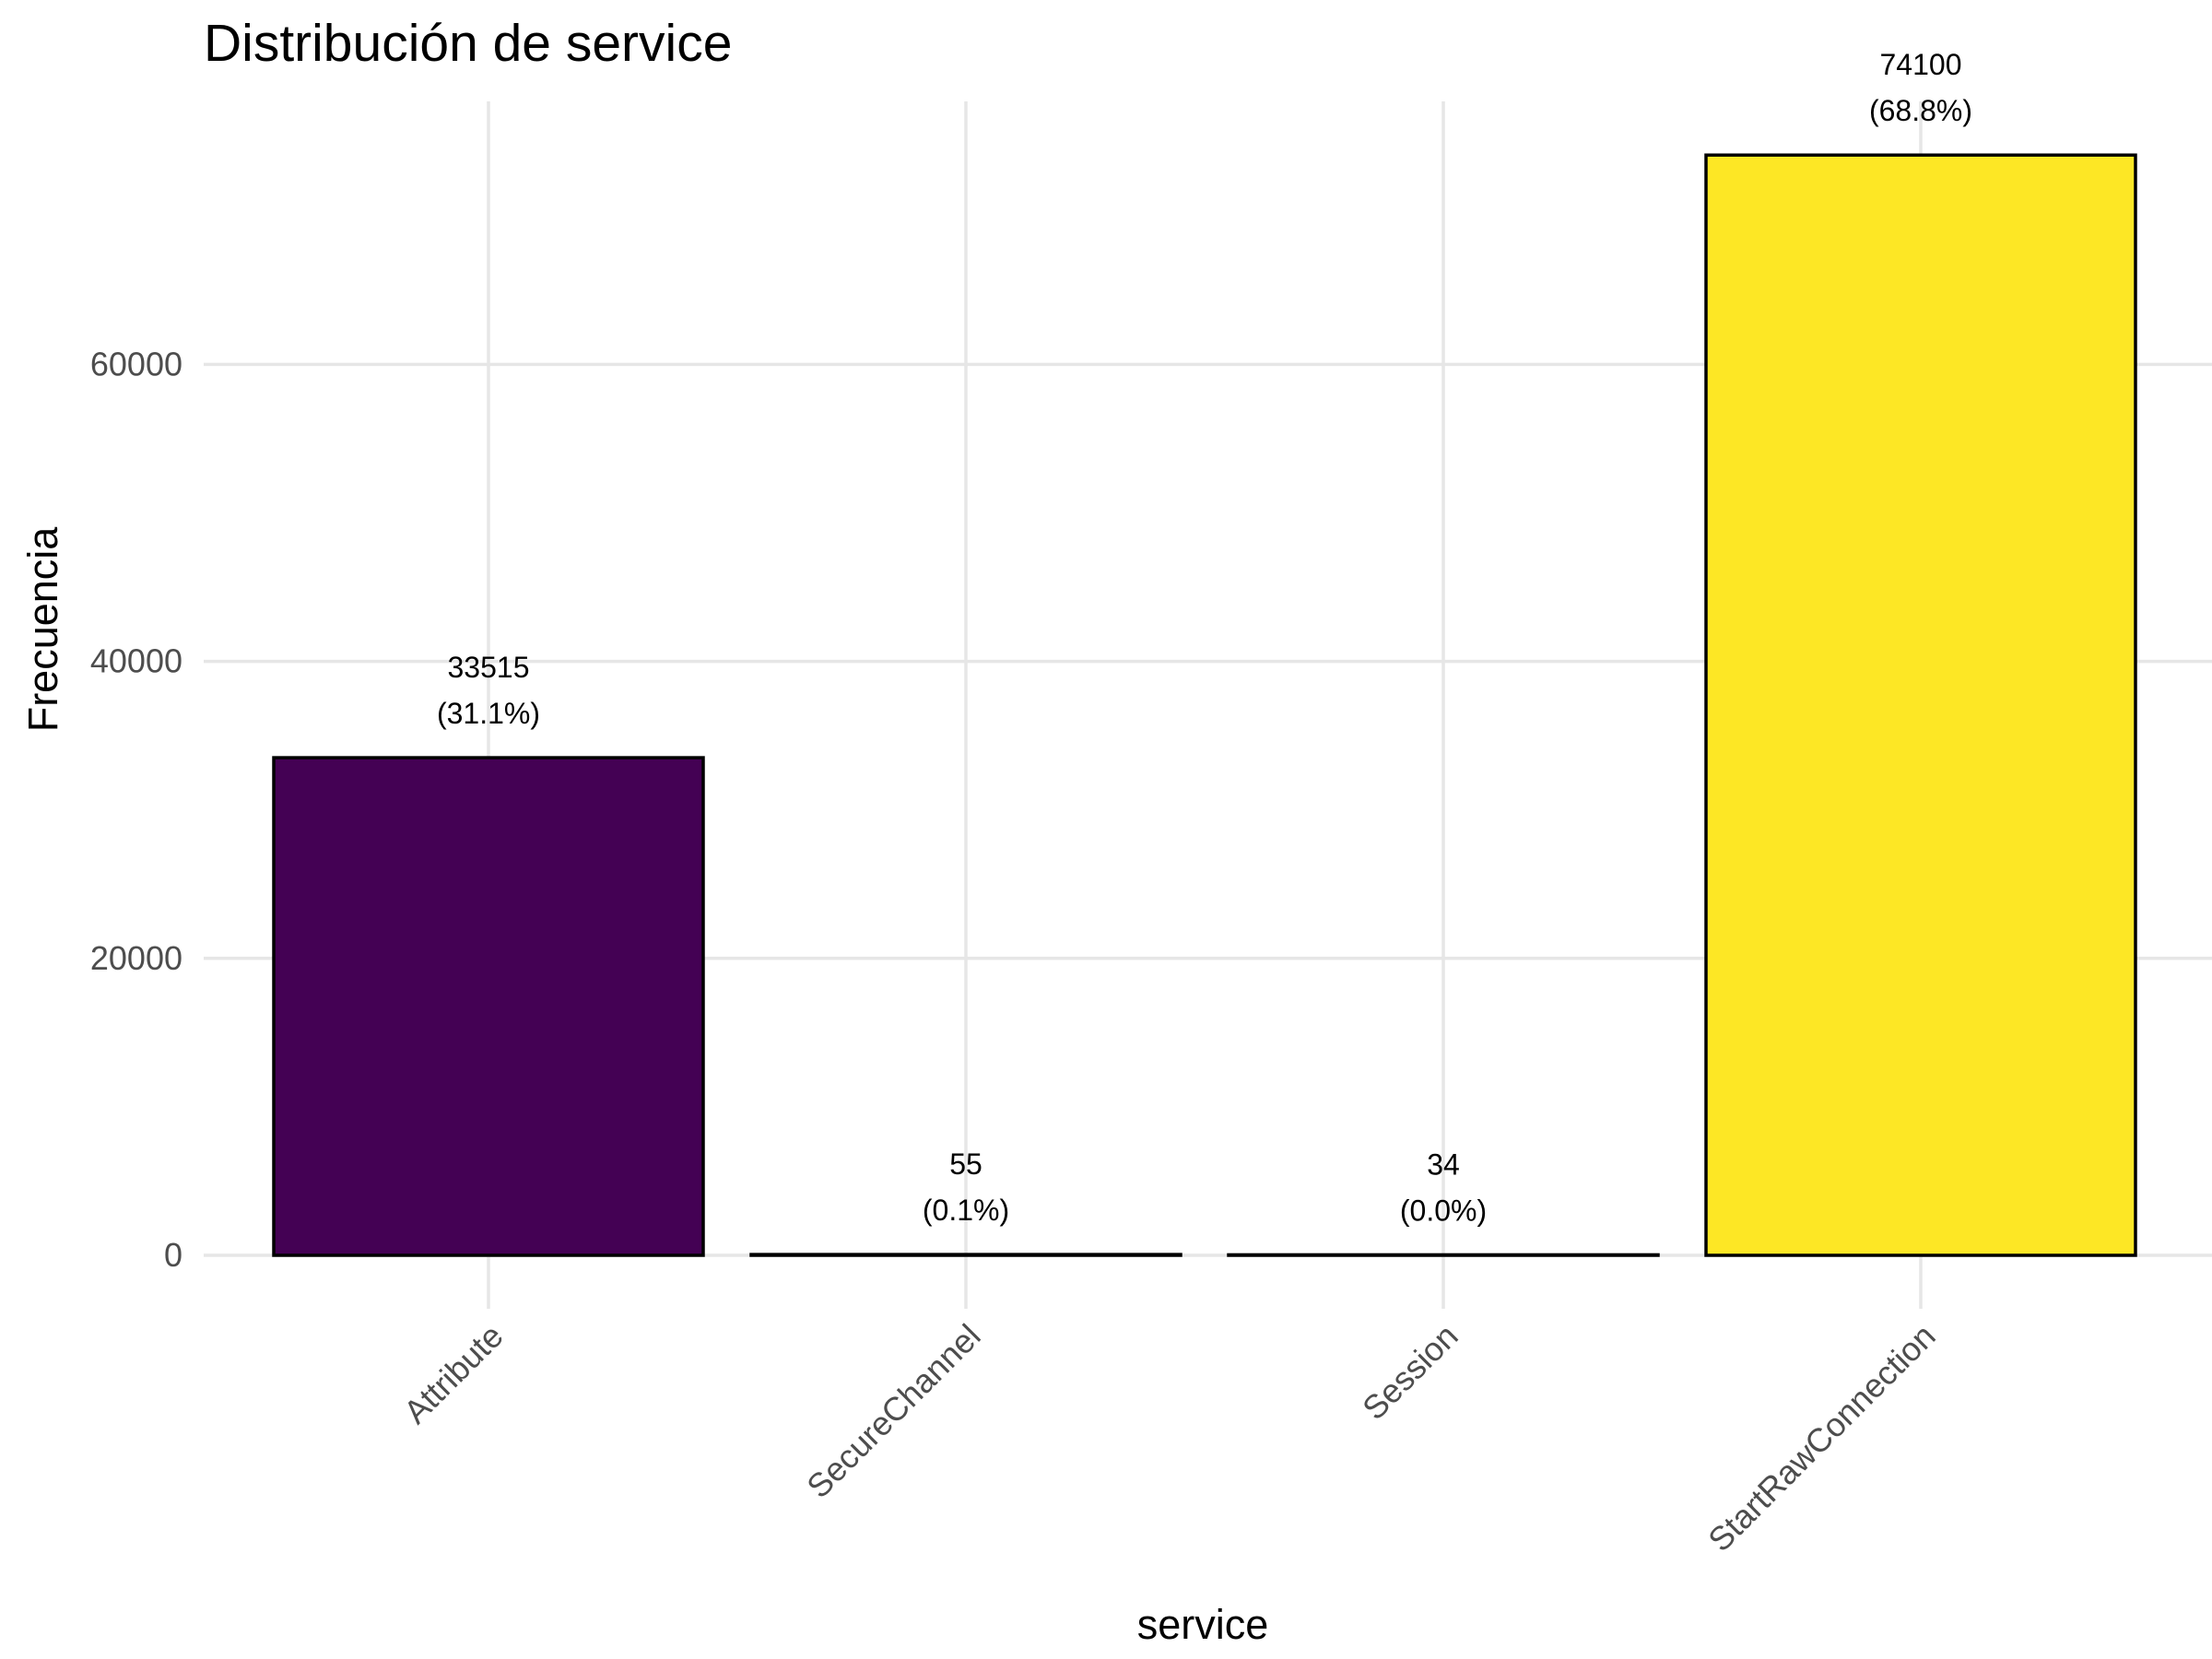 This screenshot has width=2212, height=1659. Describe the element at coordinates (42, 629) in the screenshot. I see `y-axis-title: Frecuencia` at that location.